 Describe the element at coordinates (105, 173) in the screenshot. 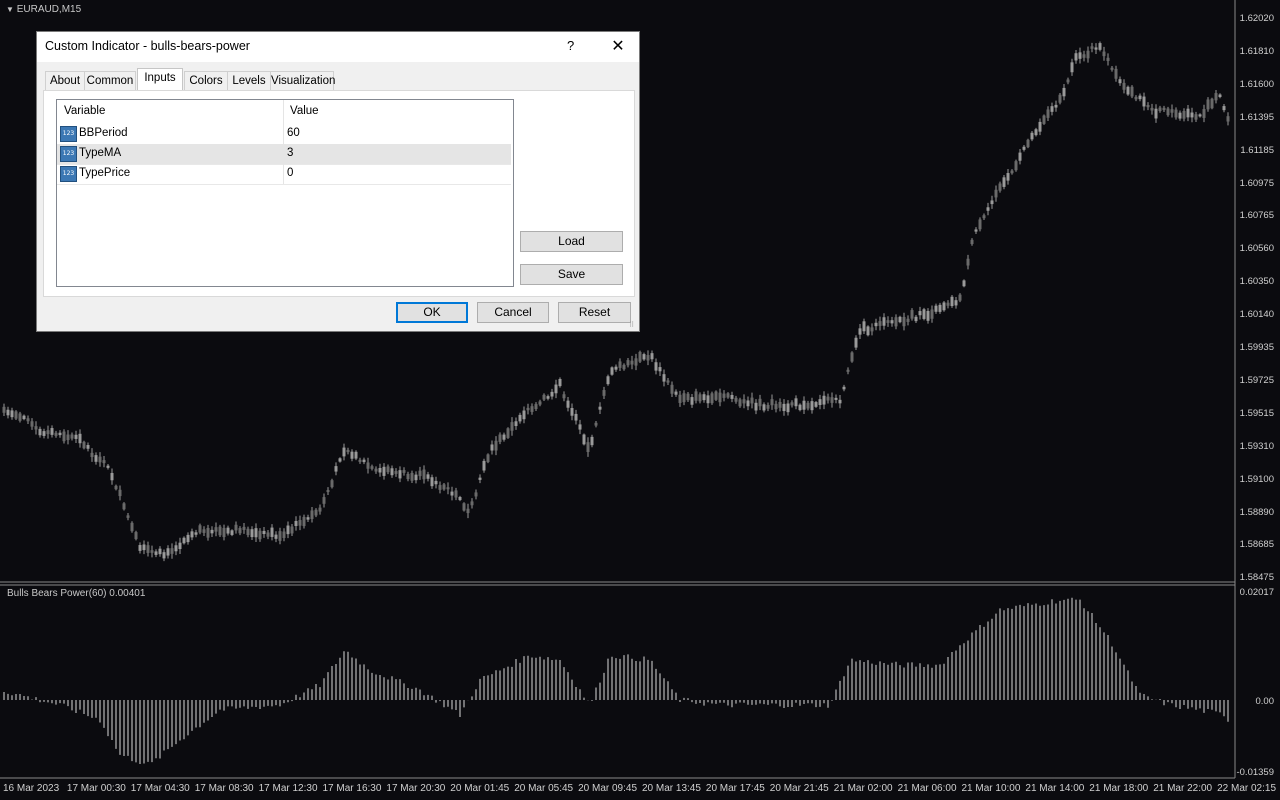

I see `variable-name: TypePrice` at that location.